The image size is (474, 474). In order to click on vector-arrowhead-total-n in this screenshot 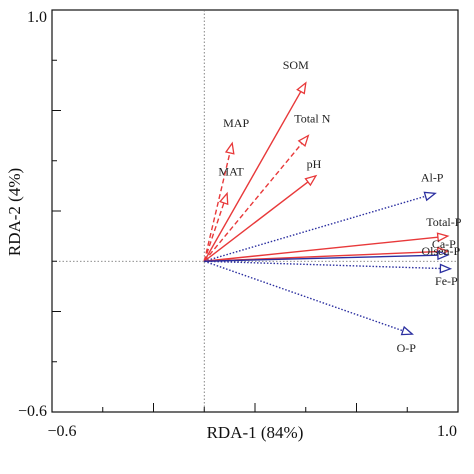, I will do `click(303, 141)`.